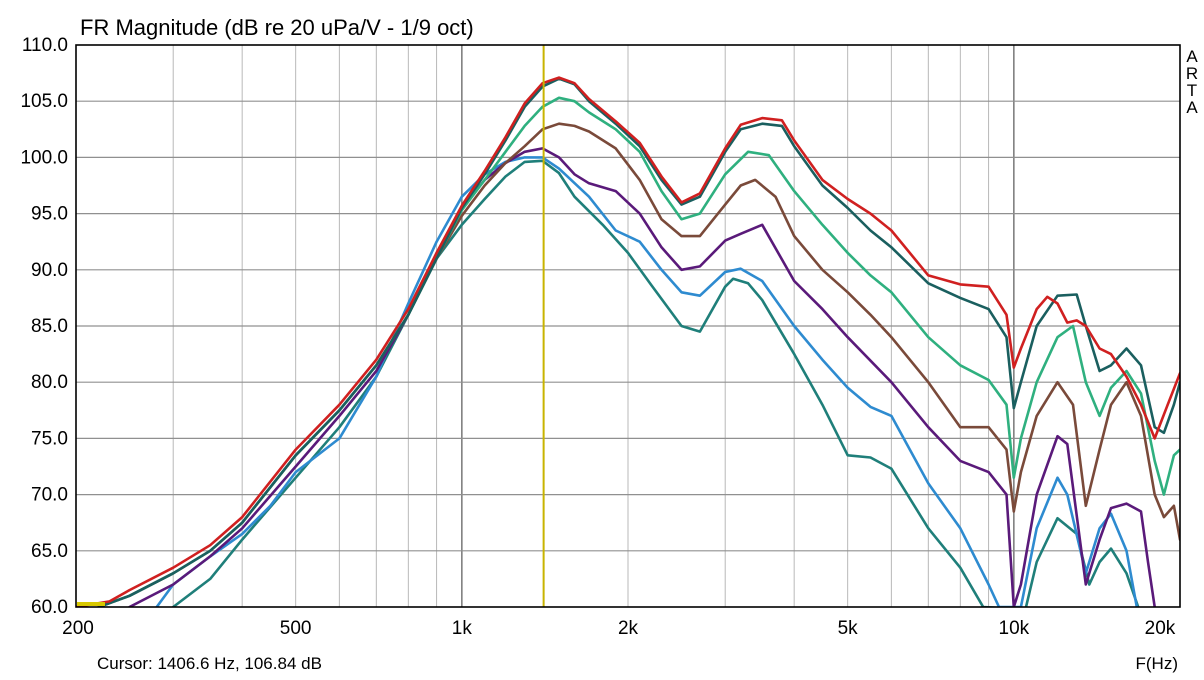  I want to click on y-tick-label: 100.0, so click(44, 157).